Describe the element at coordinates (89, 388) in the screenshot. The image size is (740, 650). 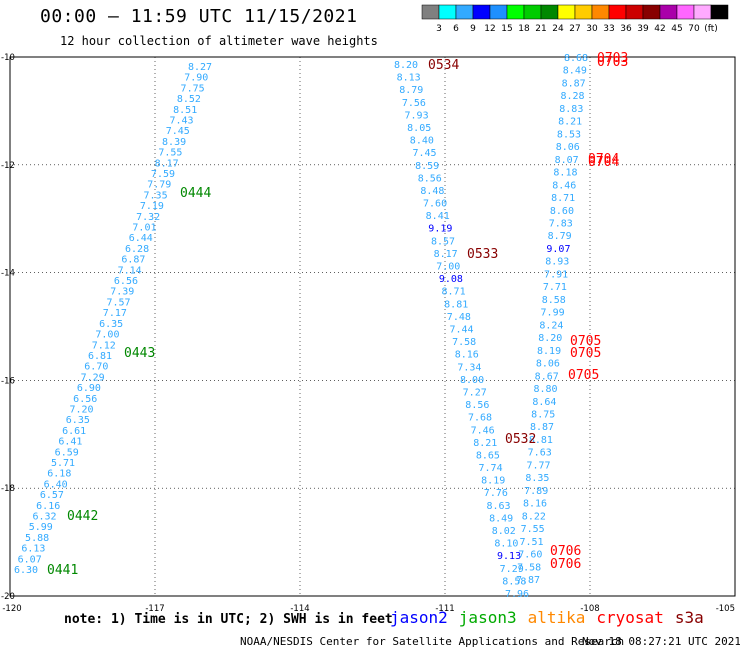
I see `swh-value-track-a: 6.90` at that location.